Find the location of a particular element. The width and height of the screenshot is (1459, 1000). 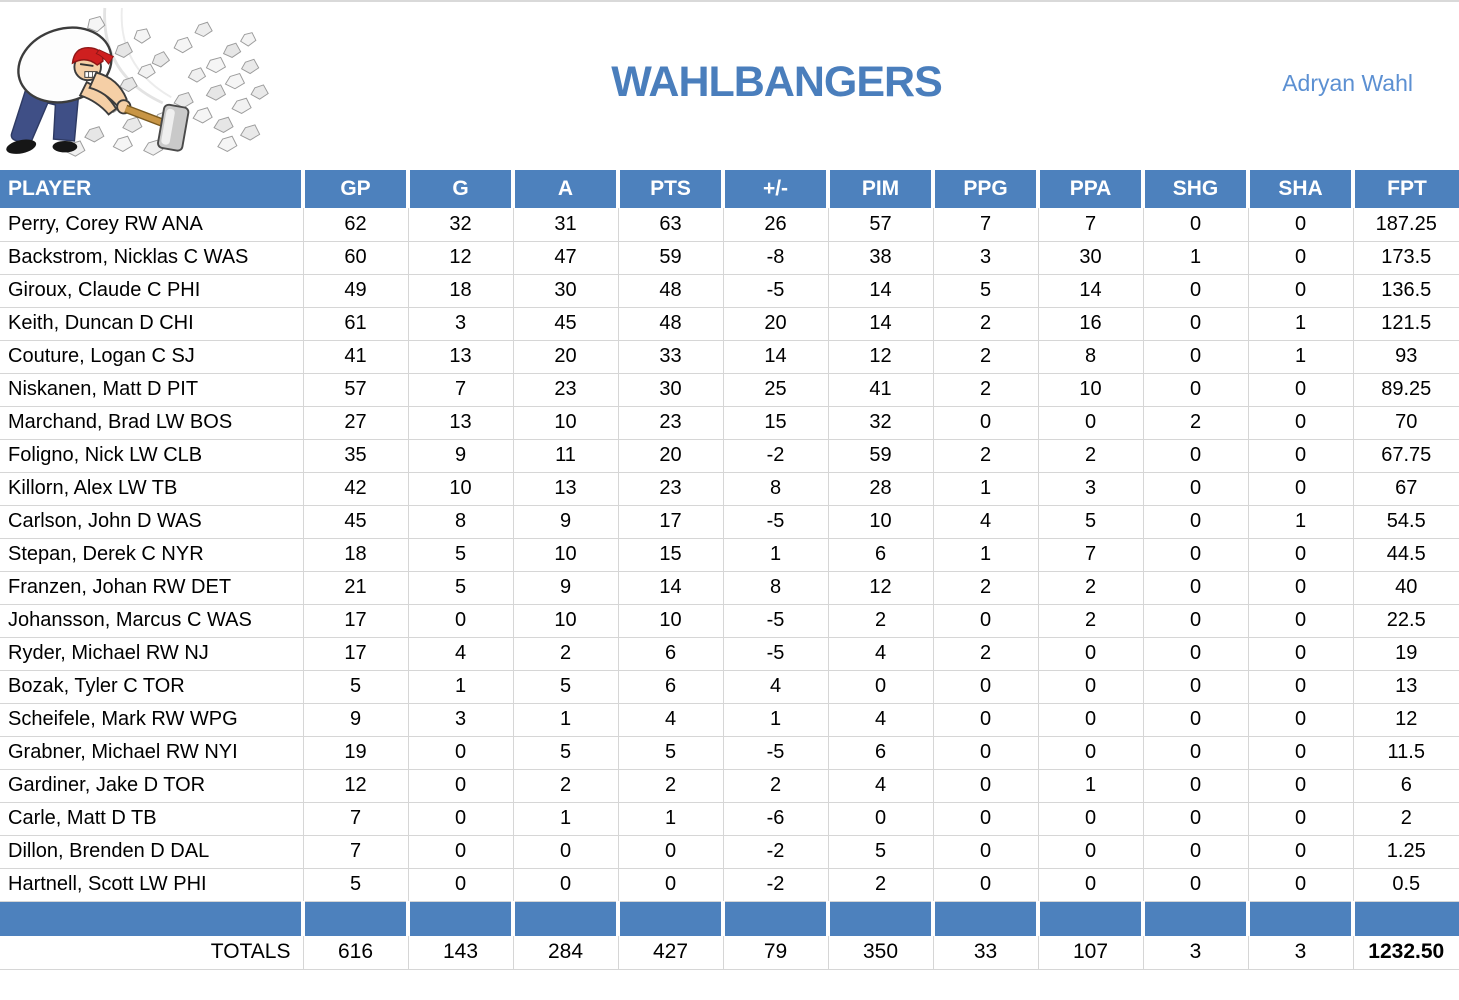

stat-cell: 70 is located at coordinates (1405, 423).